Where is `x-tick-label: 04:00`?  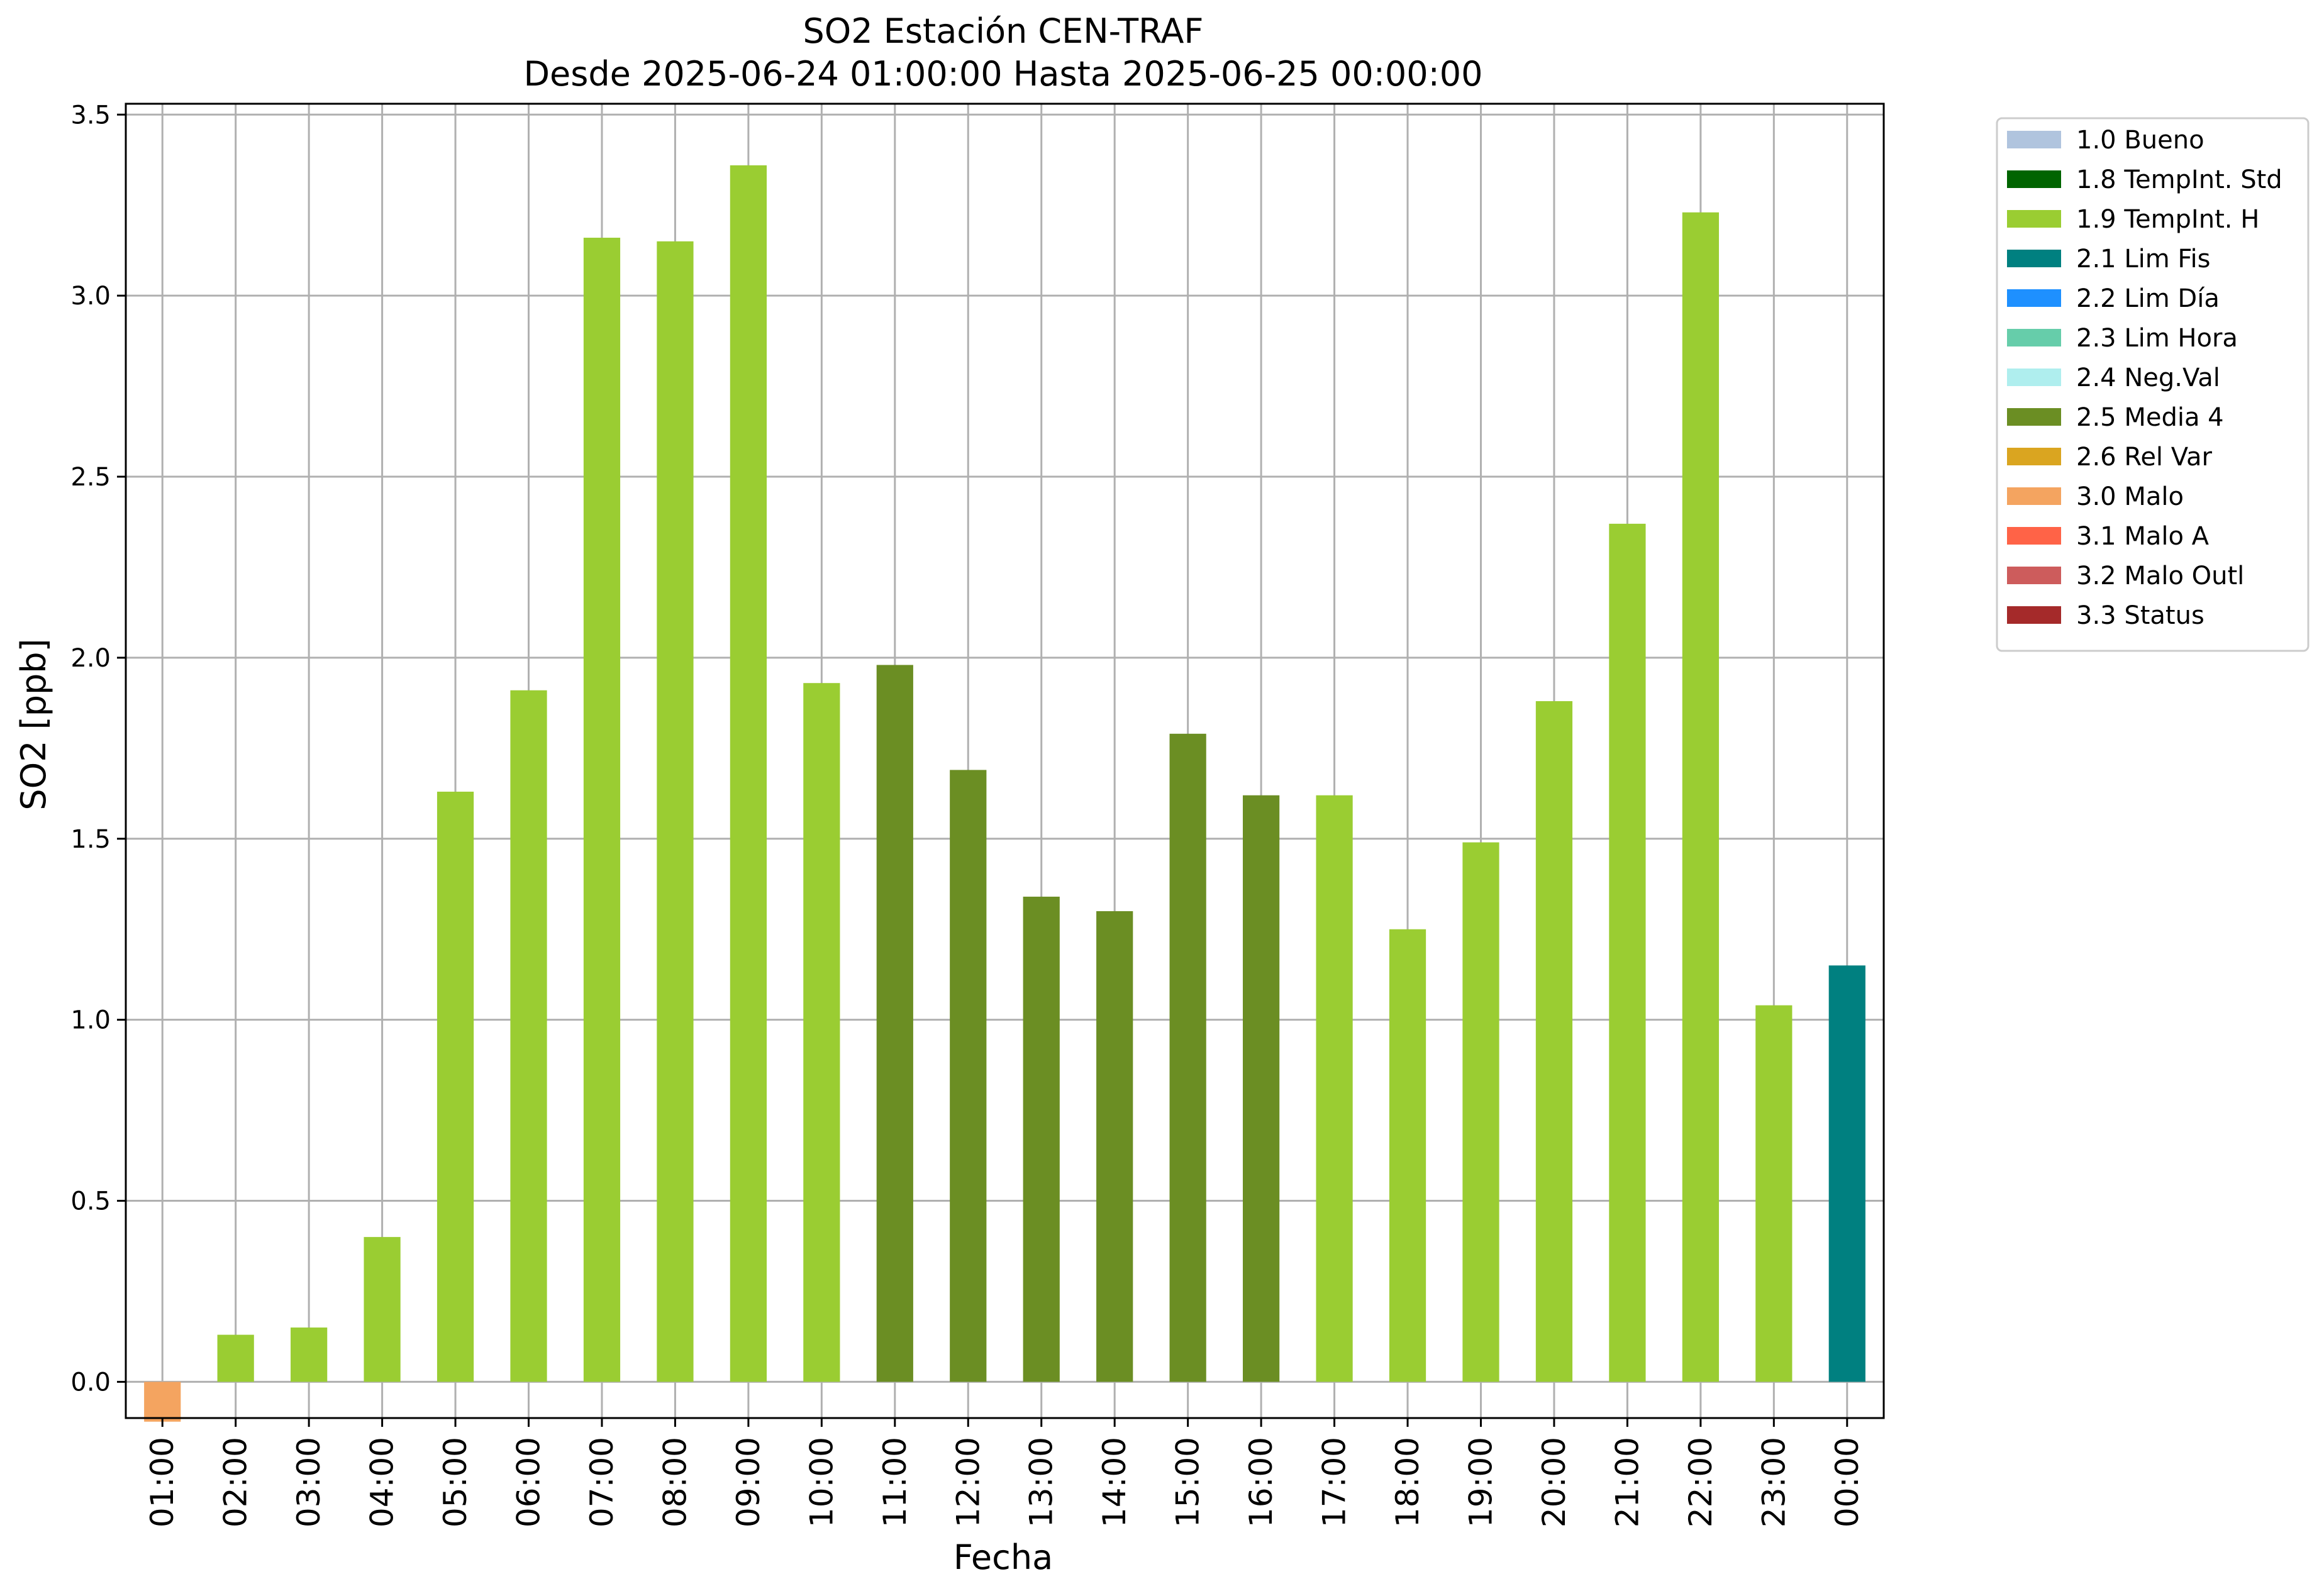
x-tick-label: 04:00 is located at coordinates (382, 1482).